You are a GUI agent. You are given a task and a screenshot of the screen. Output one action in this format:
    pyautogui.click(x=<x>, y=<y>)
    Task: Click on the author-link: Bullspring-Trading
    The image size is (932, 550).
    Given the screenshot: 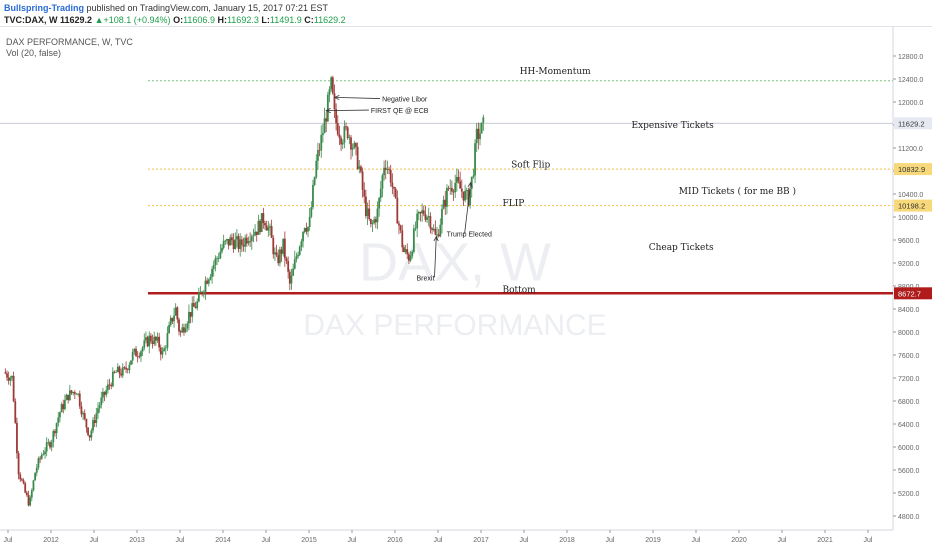 What is the action you would take?
    pyautogui.click(x=44, y=8)
    